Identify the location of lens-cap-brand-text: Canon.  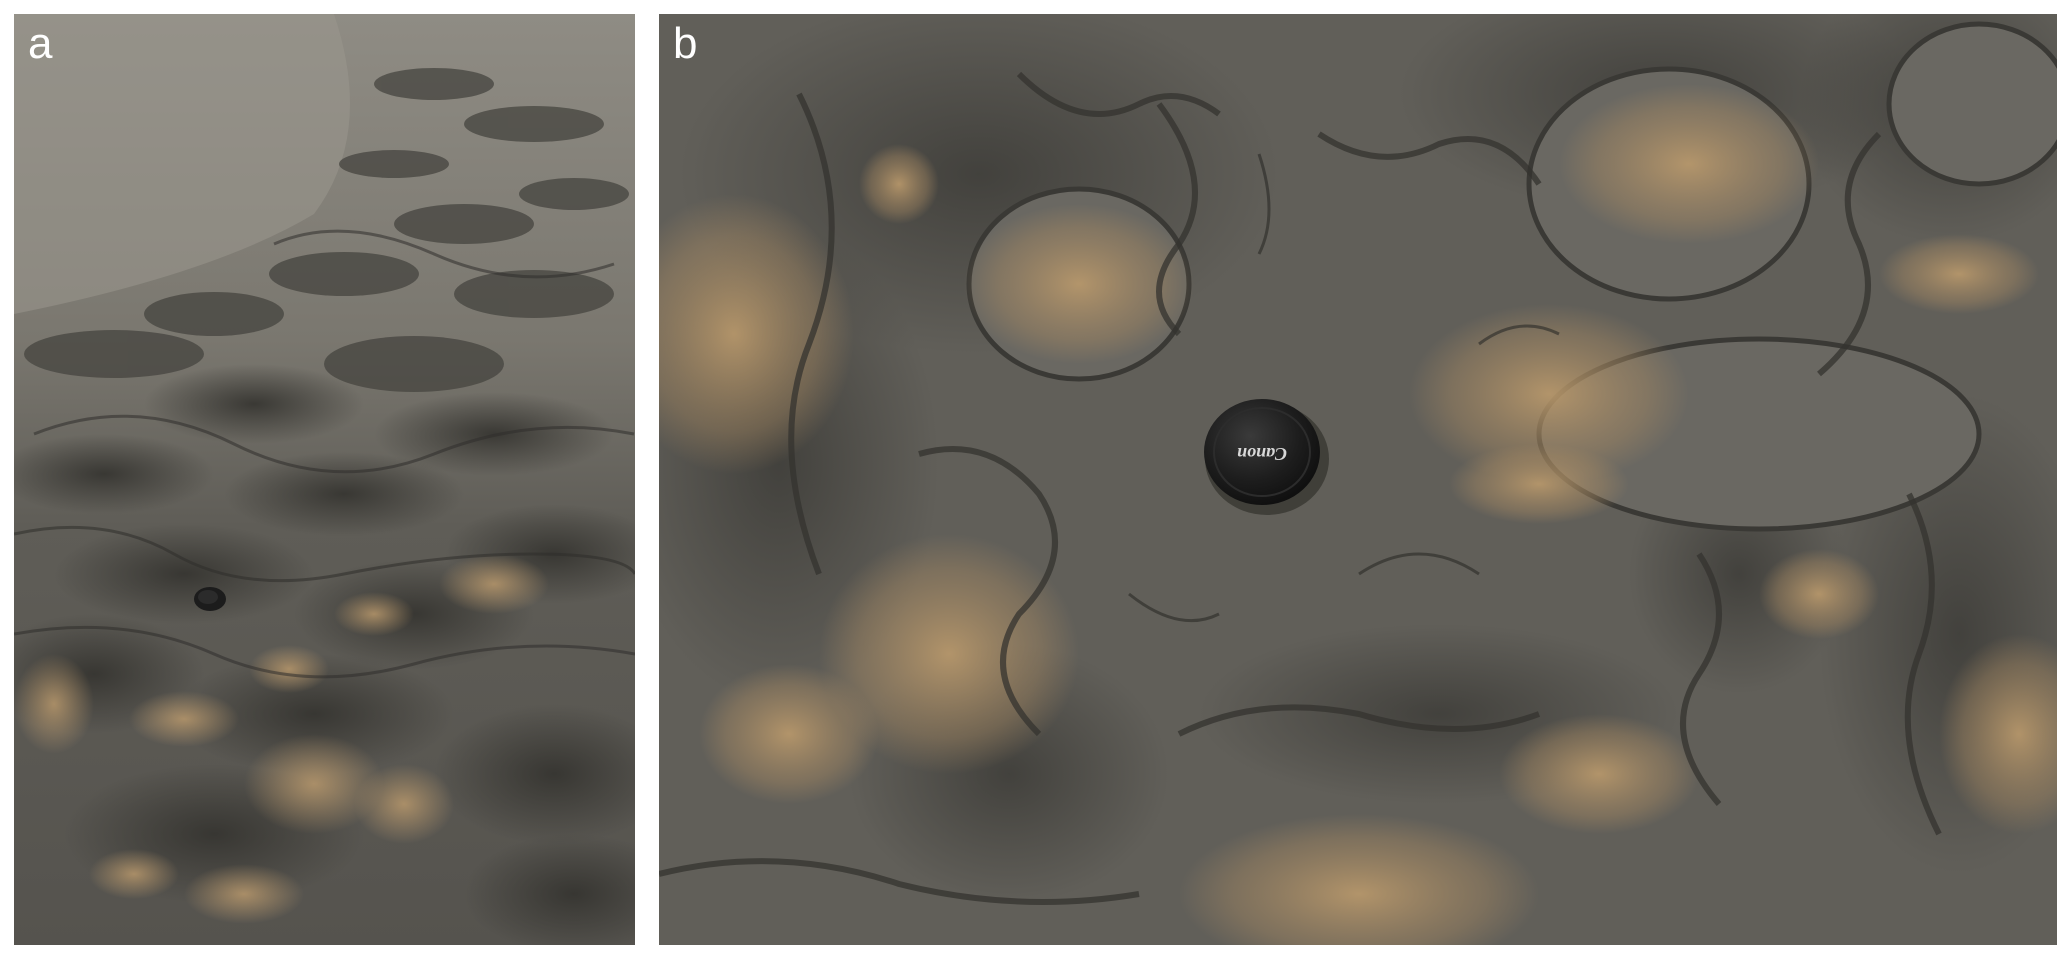
(1262, 454).